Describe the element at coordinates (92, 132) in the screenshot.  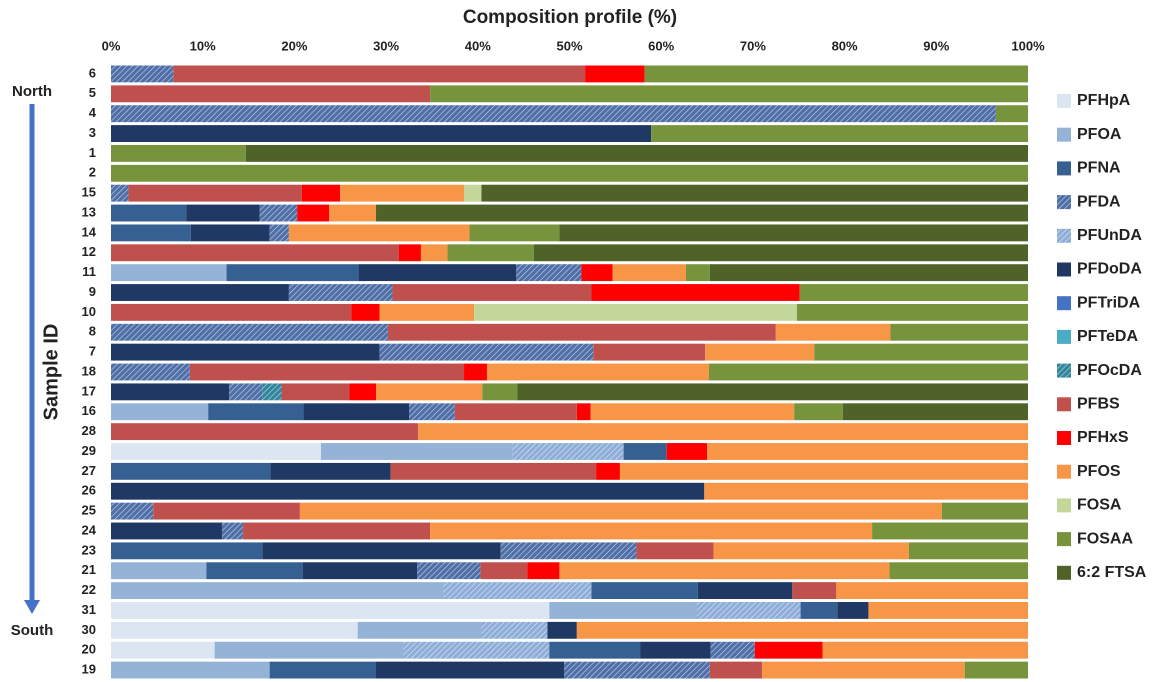
I see `y-tick-label: 3` at that location.